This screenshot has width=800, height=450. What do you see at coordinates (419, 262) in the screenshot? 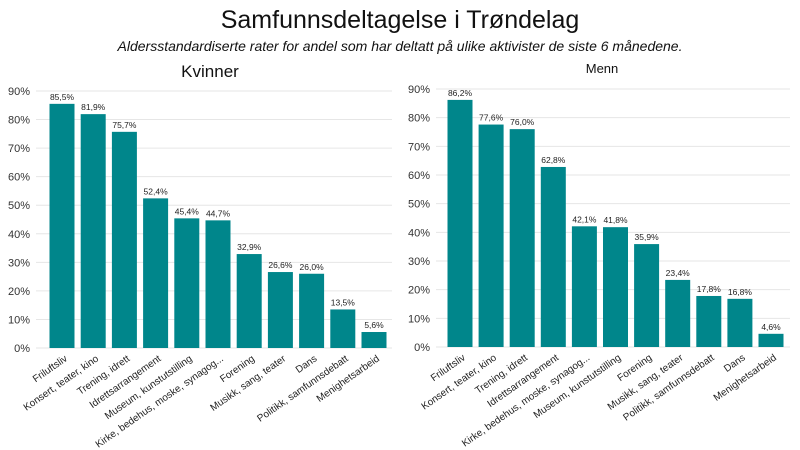
I see `menn-y-tick-label: 30%` at bounding box center [419, 262].